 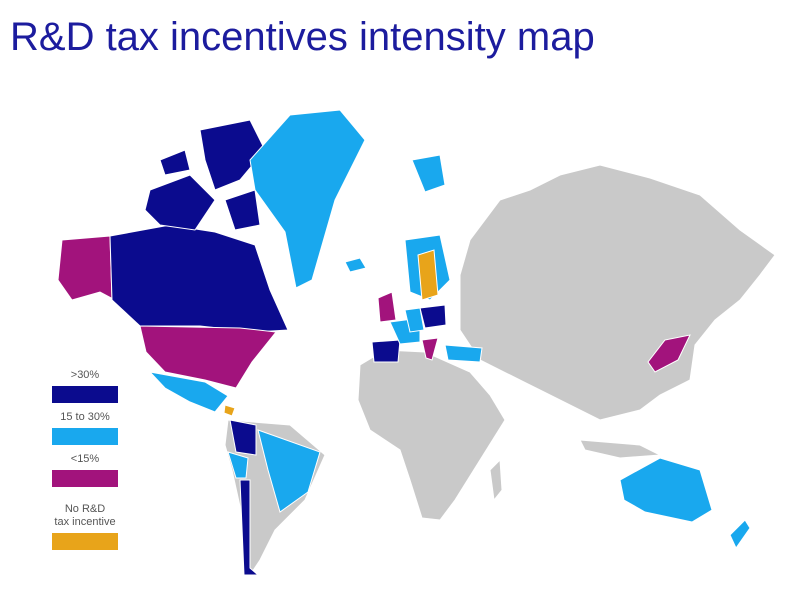 I want to click on legend-label: No R&D, so click(x=85, y=509).